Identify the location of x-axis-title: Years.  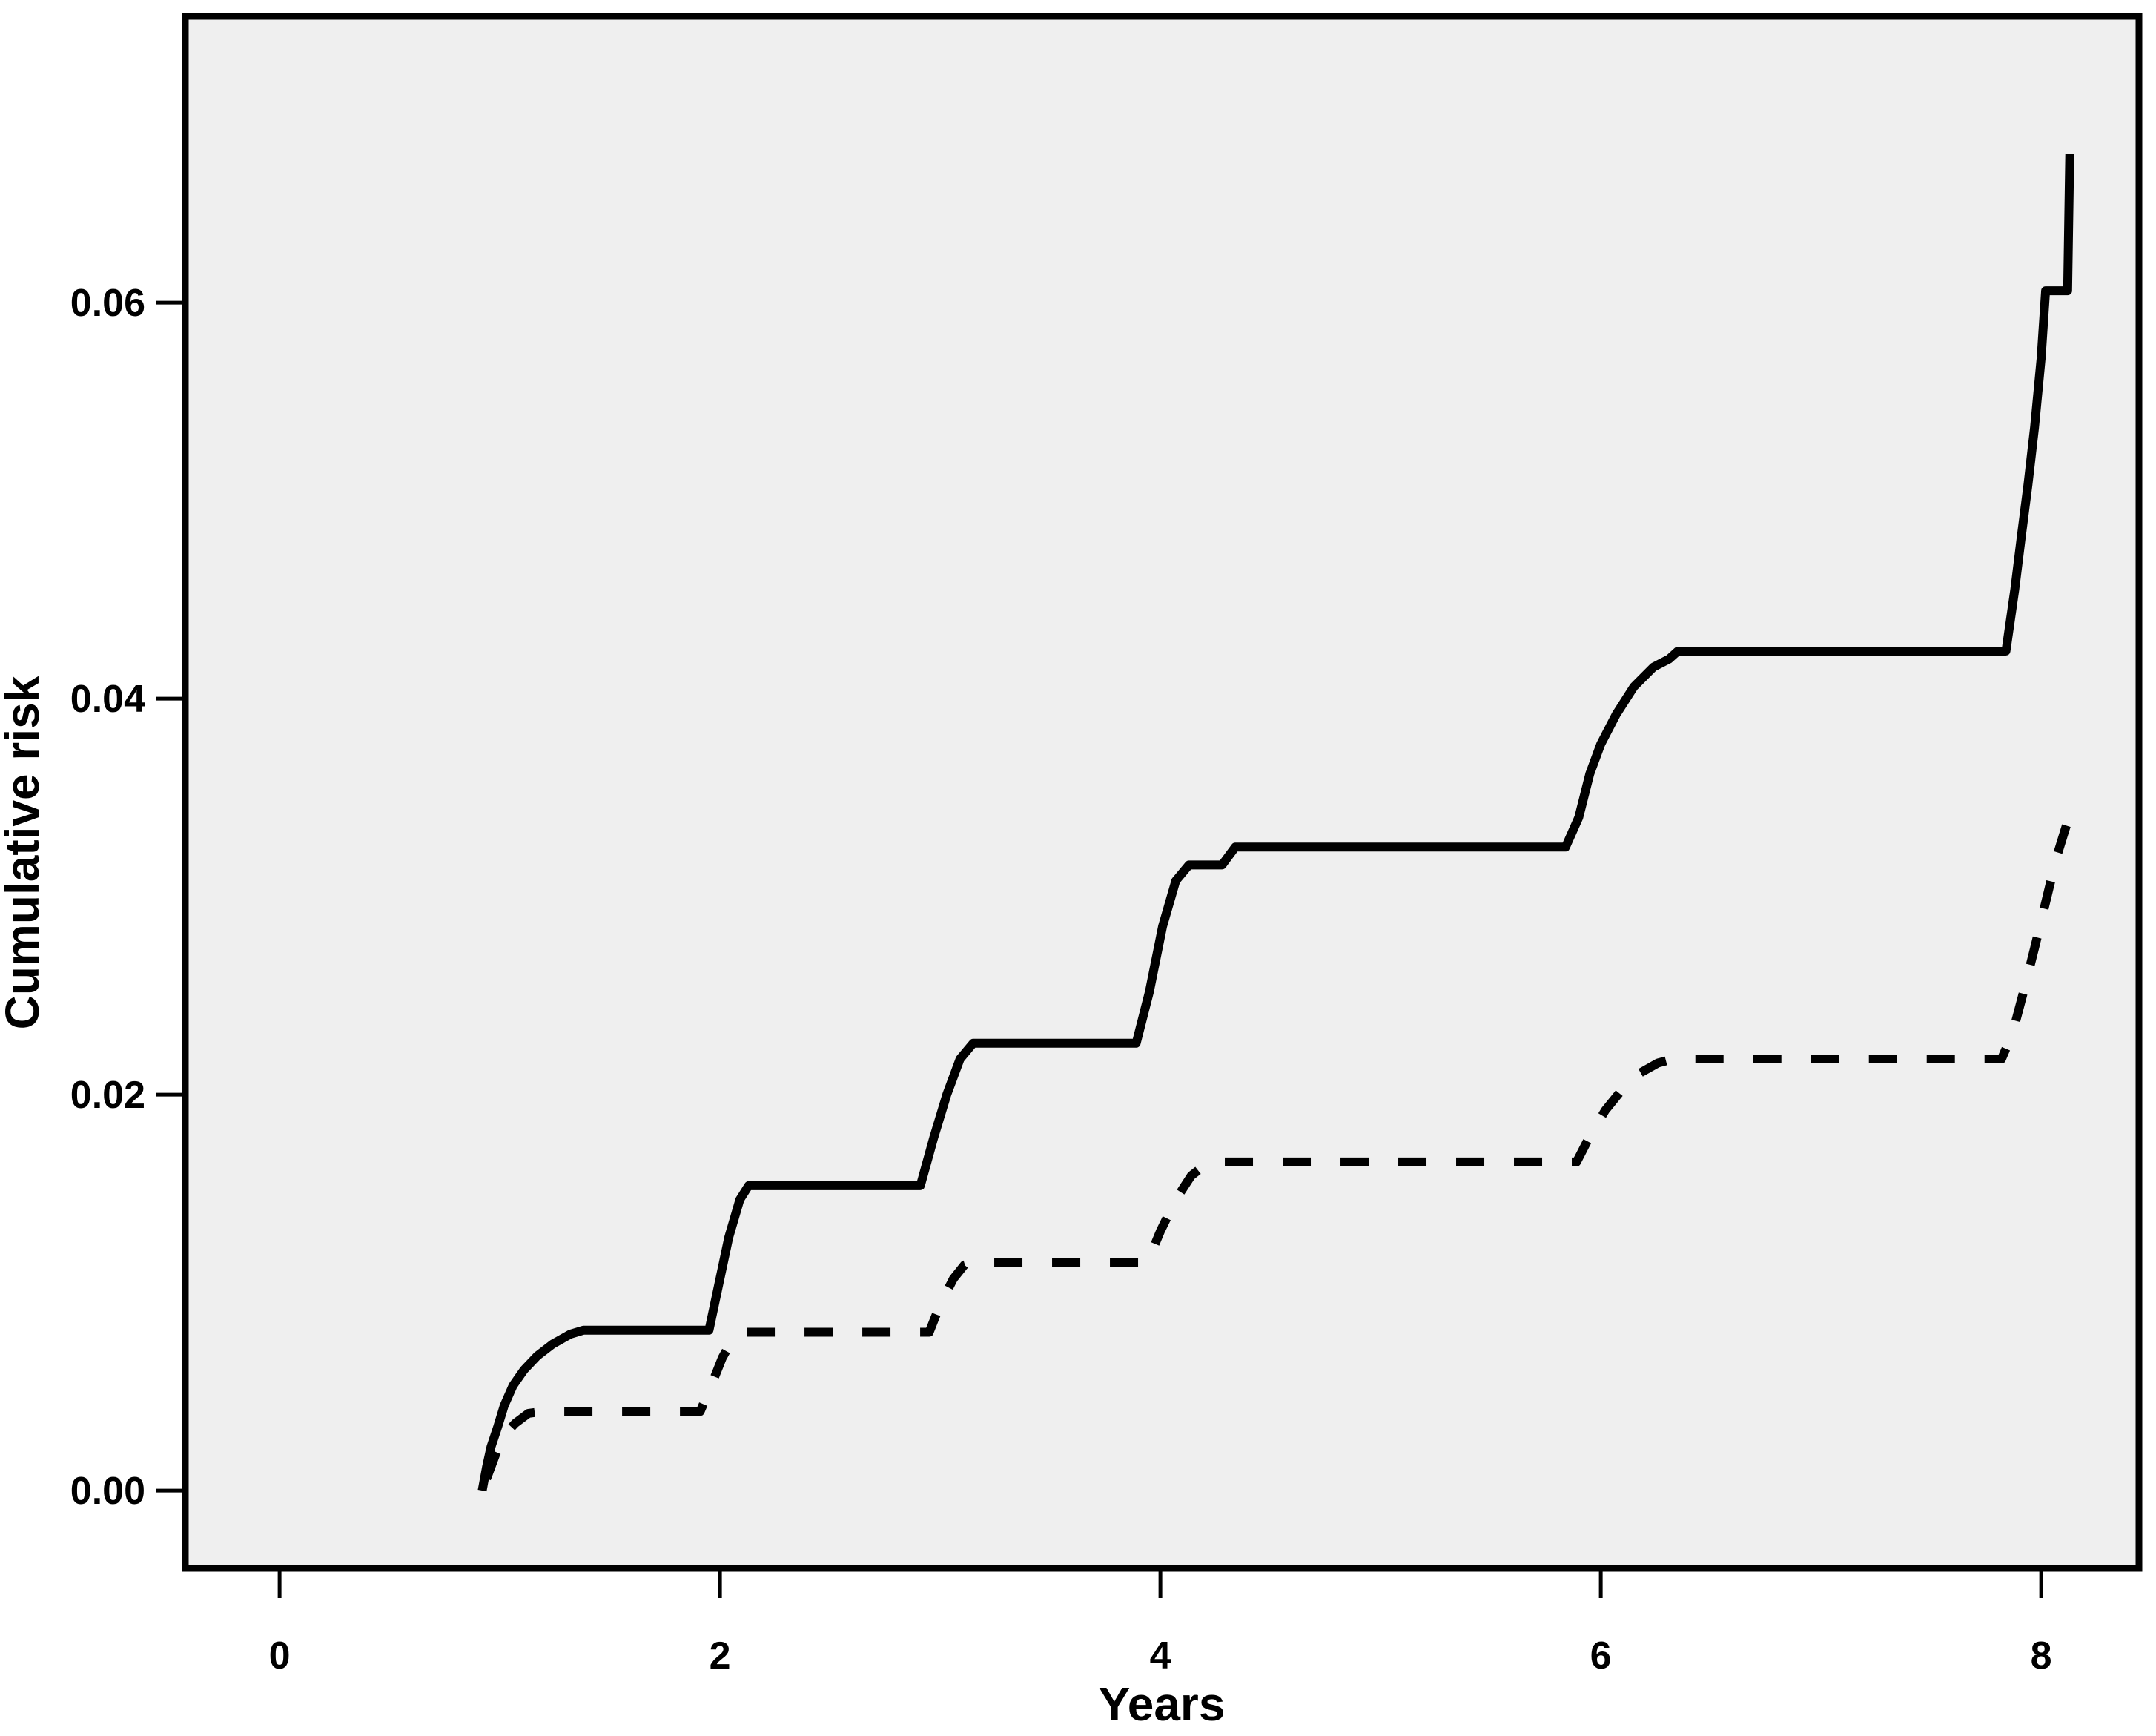
(1163, 1704).